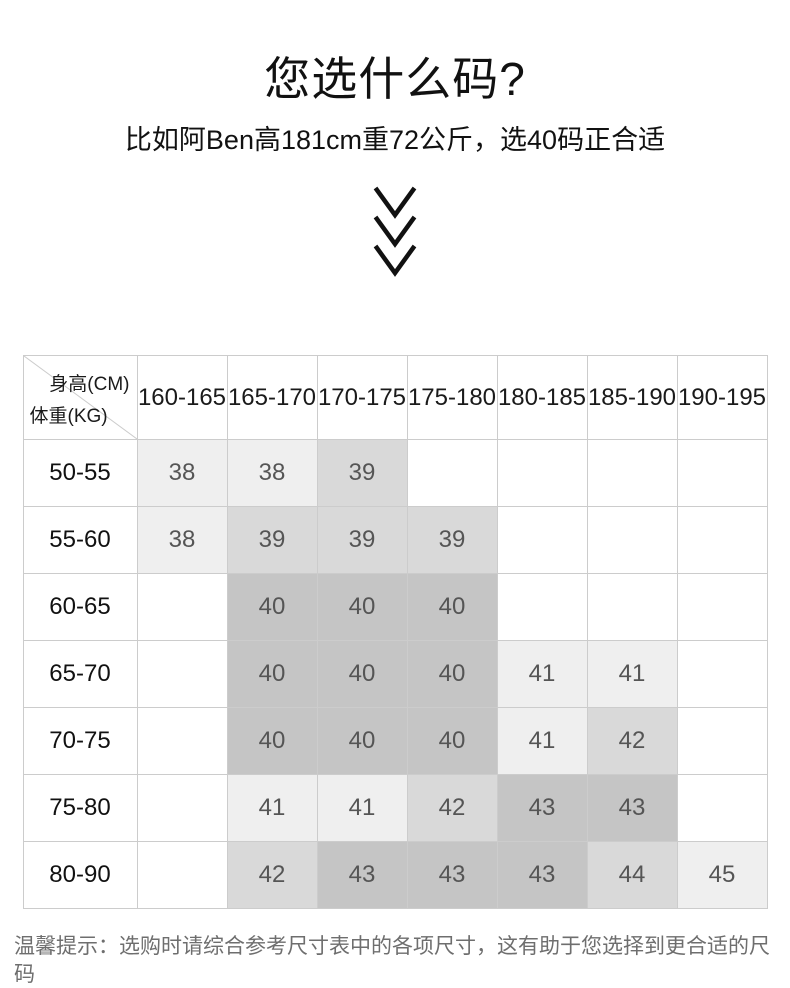 Image resolution: width=790 pixels, height=988 pixels. I want to click on weight-axis-label: 体重(KG), so click(68, 417).